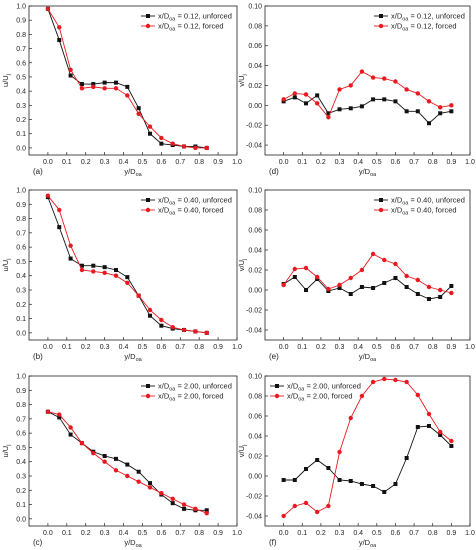  Describe the element at coordinates (199, 210) in the screenshot. I see `legend-entry-rest: = 0.40, forced` at that location.